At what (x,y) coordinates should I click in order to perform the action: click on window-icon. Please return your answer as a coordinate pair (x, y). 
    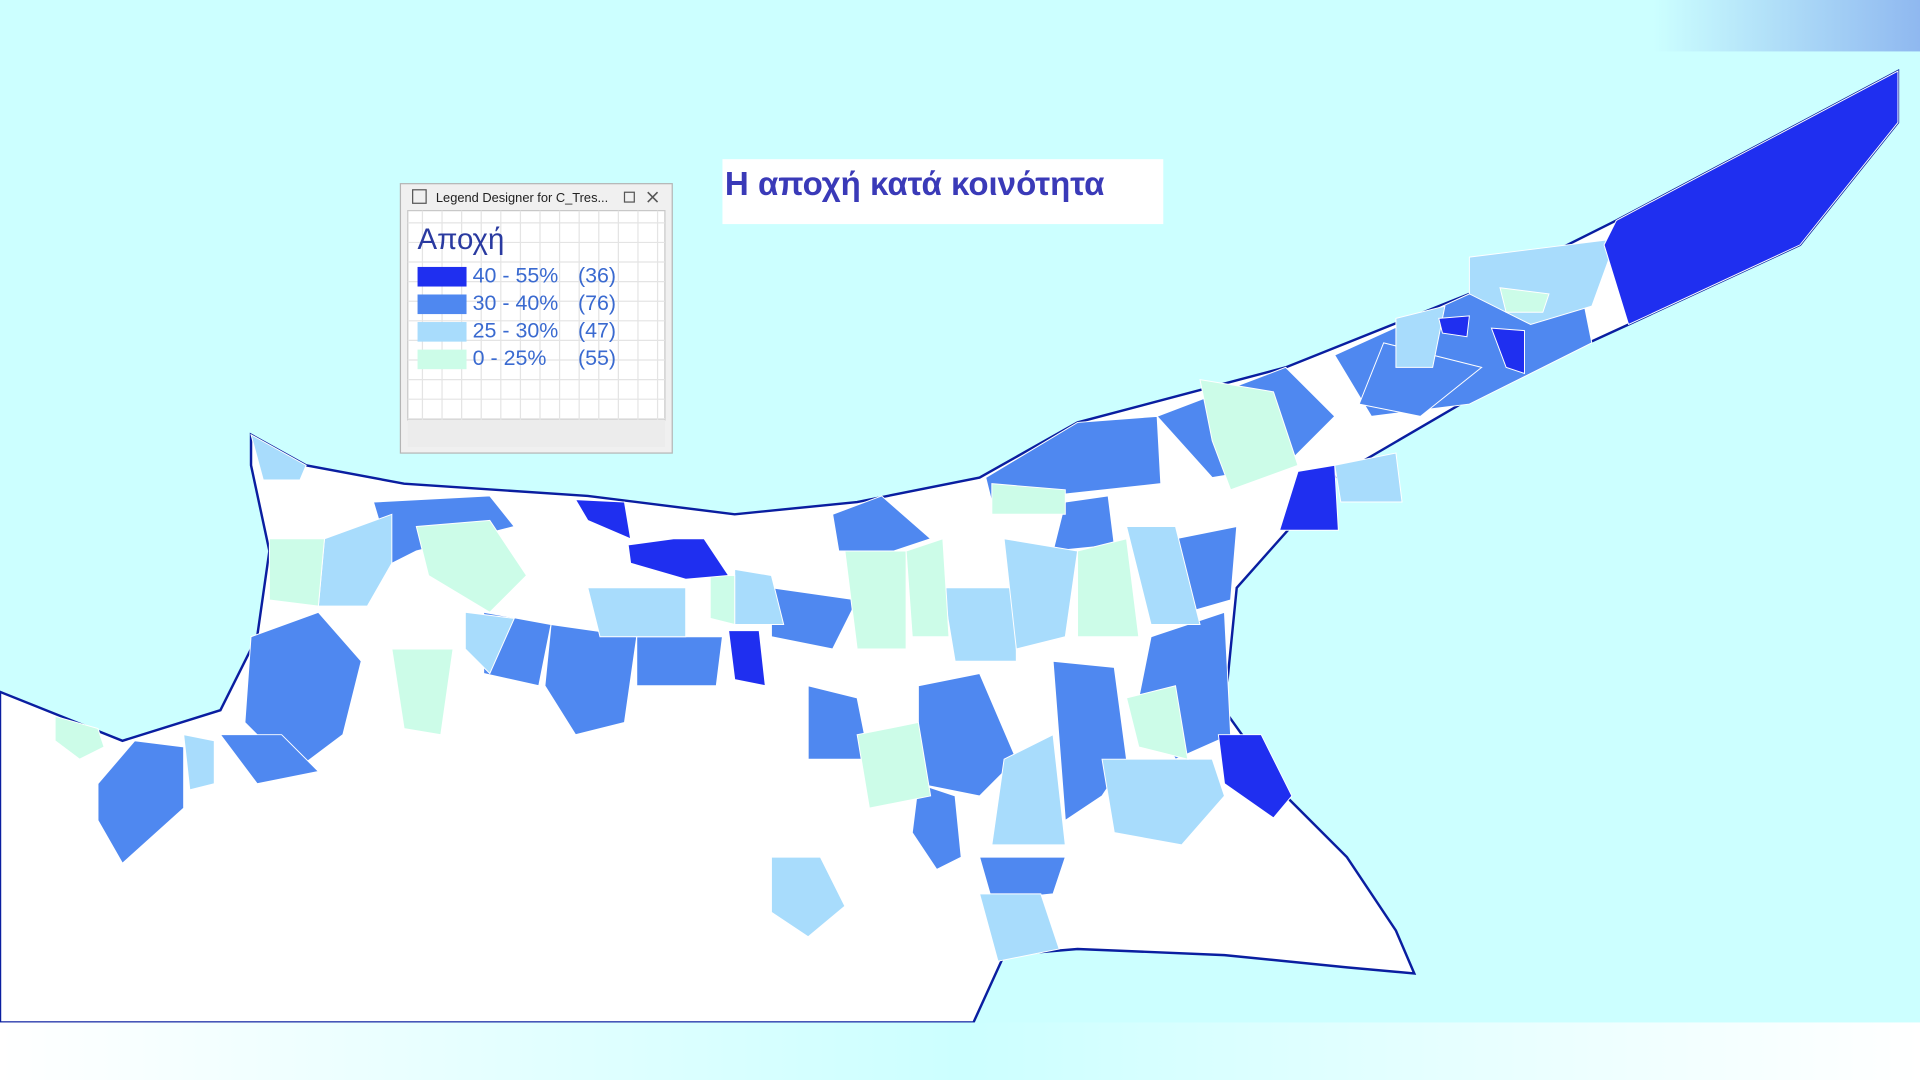
    Looking at the image, I should click on (419, 196).